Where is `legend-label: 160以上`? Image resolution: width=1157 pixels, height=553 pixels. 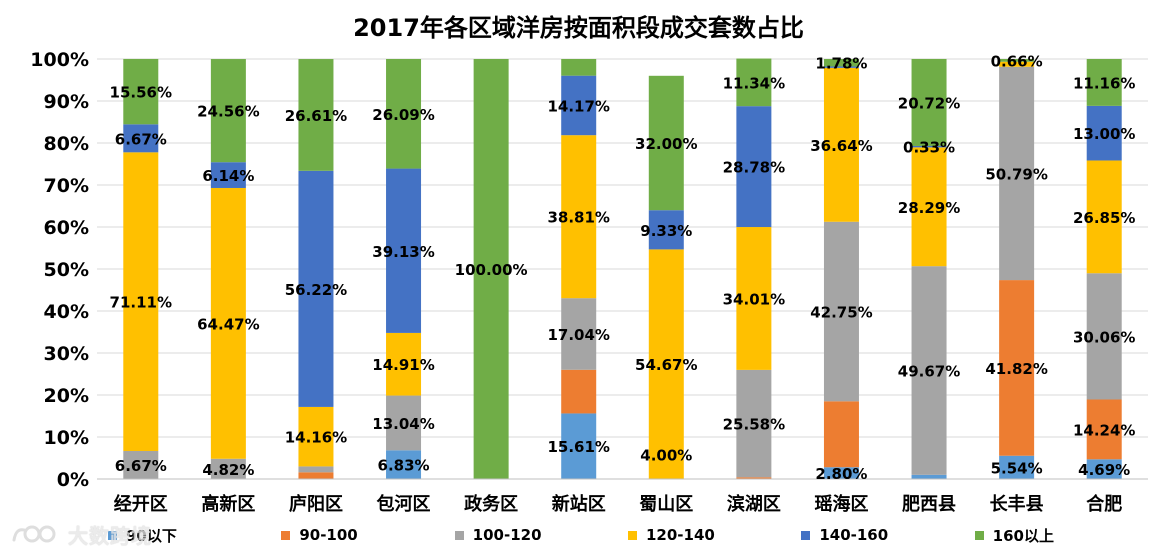 legend-label: 160以上 is located at coordinates (1023, 535).